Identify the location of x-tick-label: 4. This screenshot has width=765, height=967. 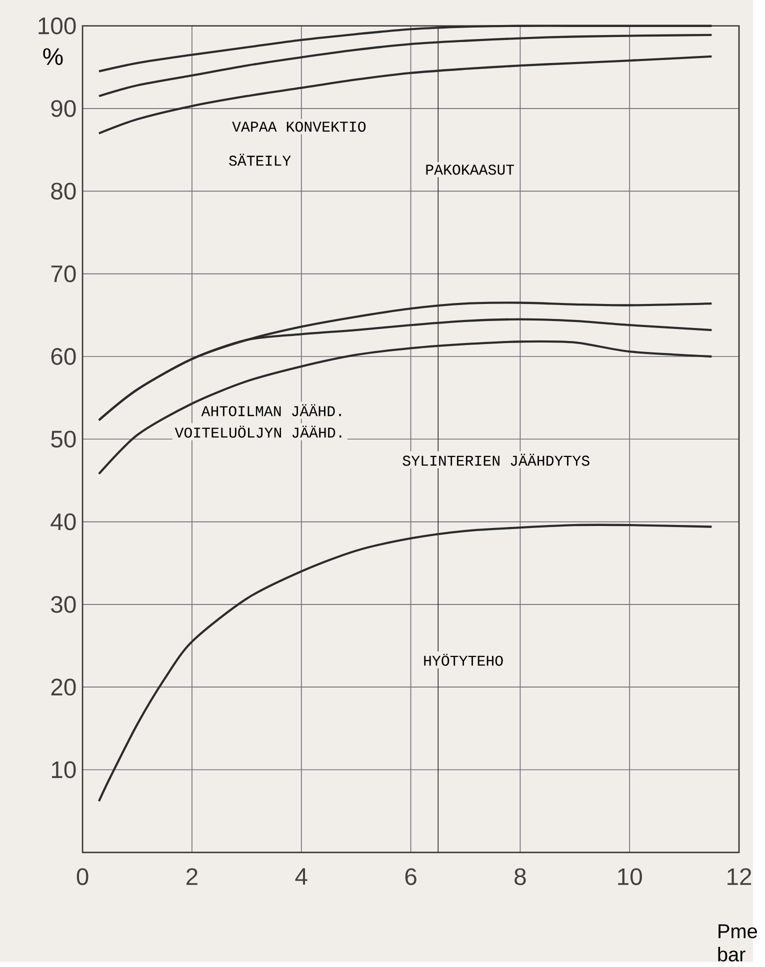
(301, 876).